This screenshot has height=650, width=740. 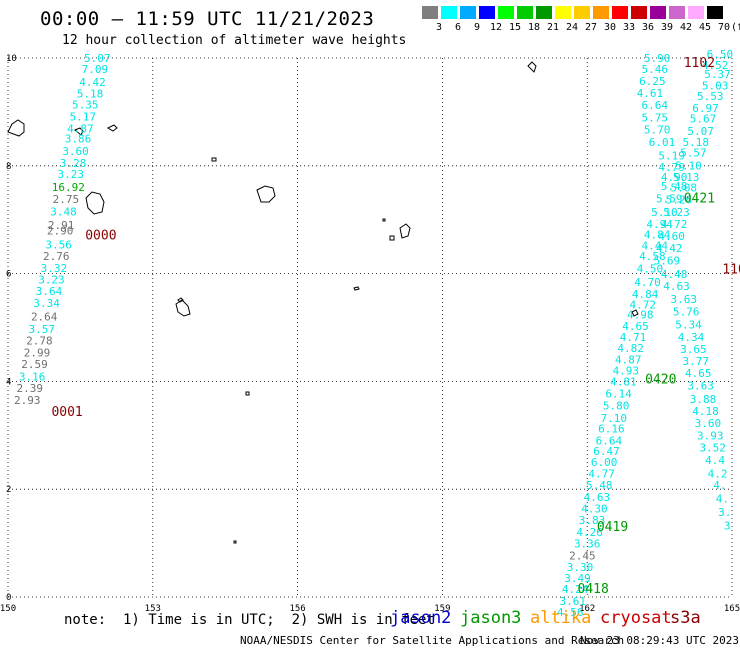 What do you see at coordinates (54, 268) in the screenshot?
I see `wave-height-value: 3.32` at bounding box center [54, 268].